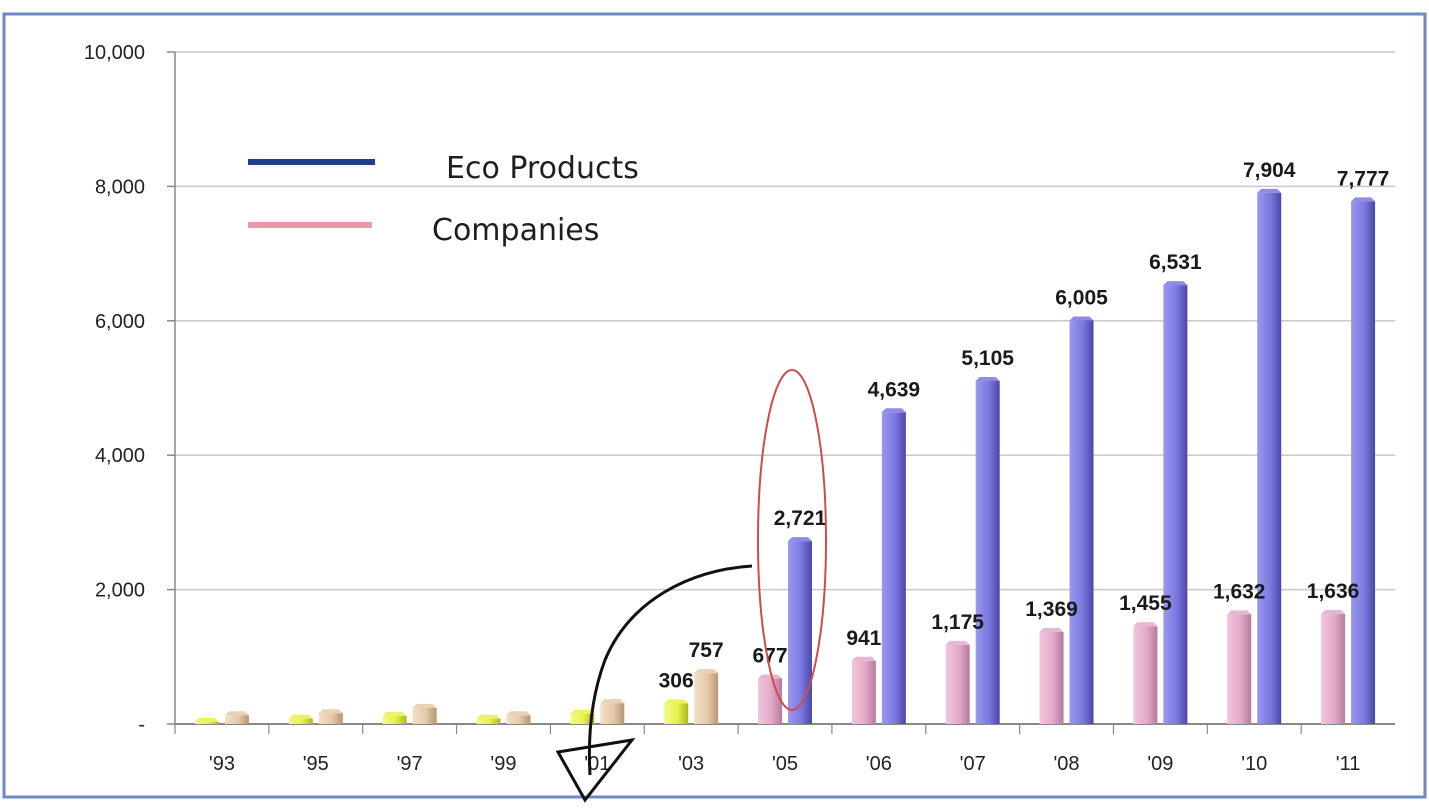 The height and width of the screenshot is (811, 1429). What do you see at coordinates (1051, 609) in the screenshot?
I see `data-label: 1,369` at bounding box center [1051, 609].